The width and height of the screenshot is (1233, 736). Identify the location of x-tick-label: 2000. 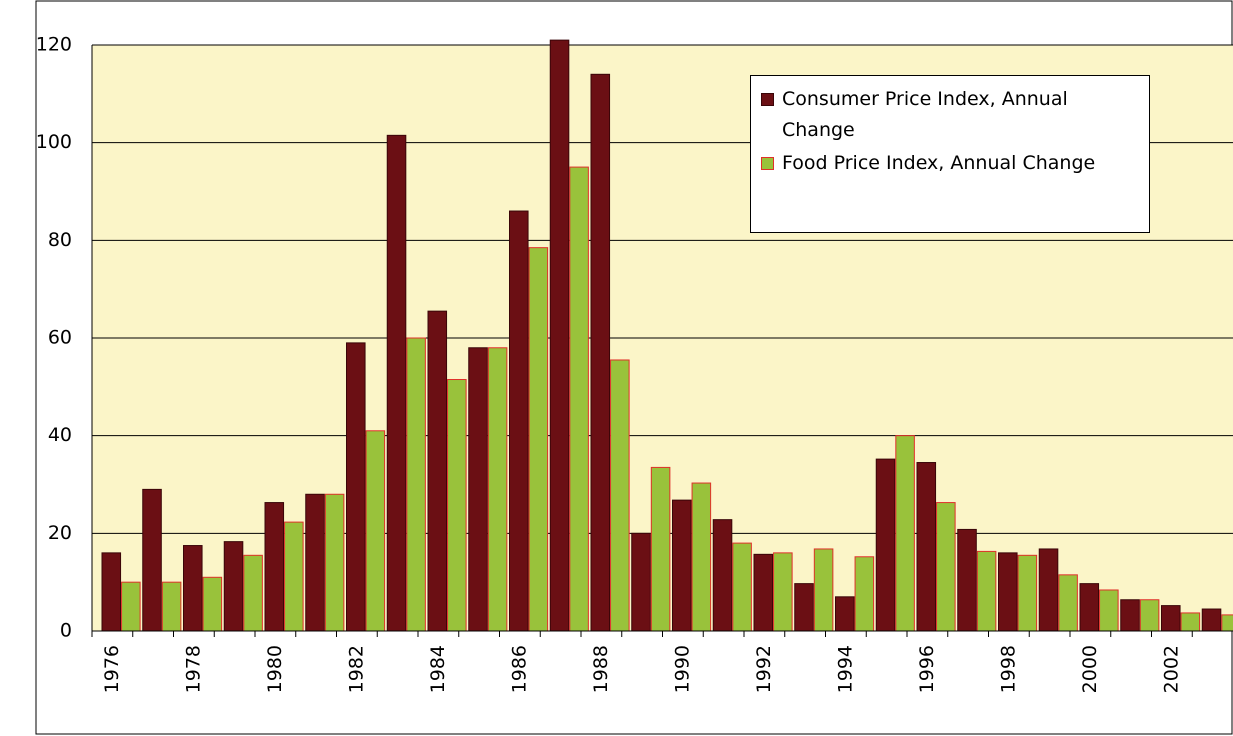
(1090, 669).